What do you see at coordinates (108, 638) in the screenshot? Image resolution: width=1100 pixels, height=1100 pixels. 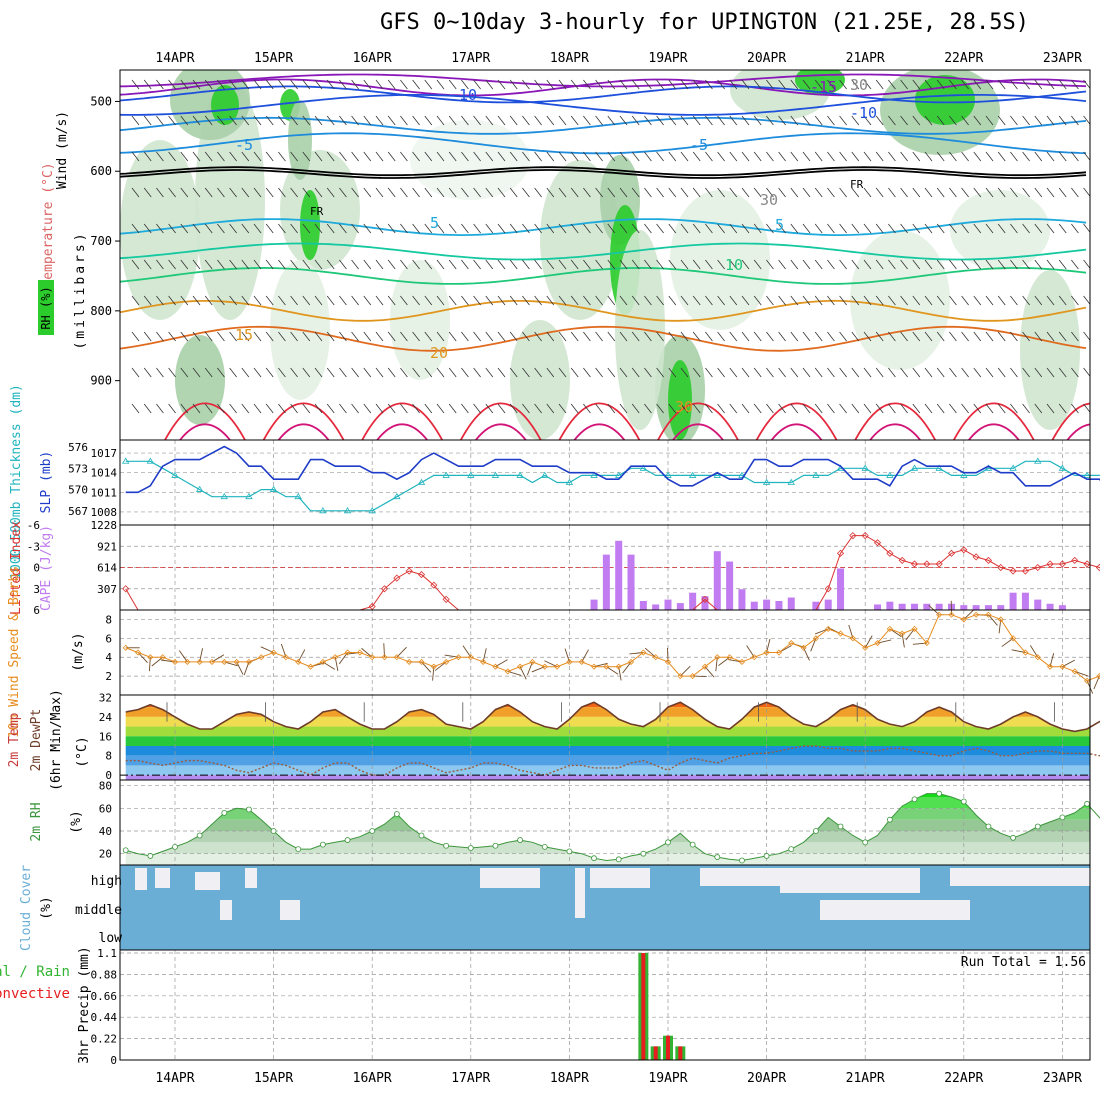 I see `wind-tick: 6` at bounding box center [108, 638].